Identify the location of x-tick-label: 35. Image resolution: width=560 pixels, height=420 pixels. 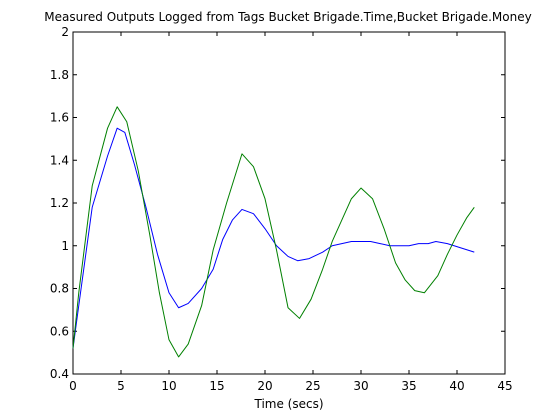
(408, 386).